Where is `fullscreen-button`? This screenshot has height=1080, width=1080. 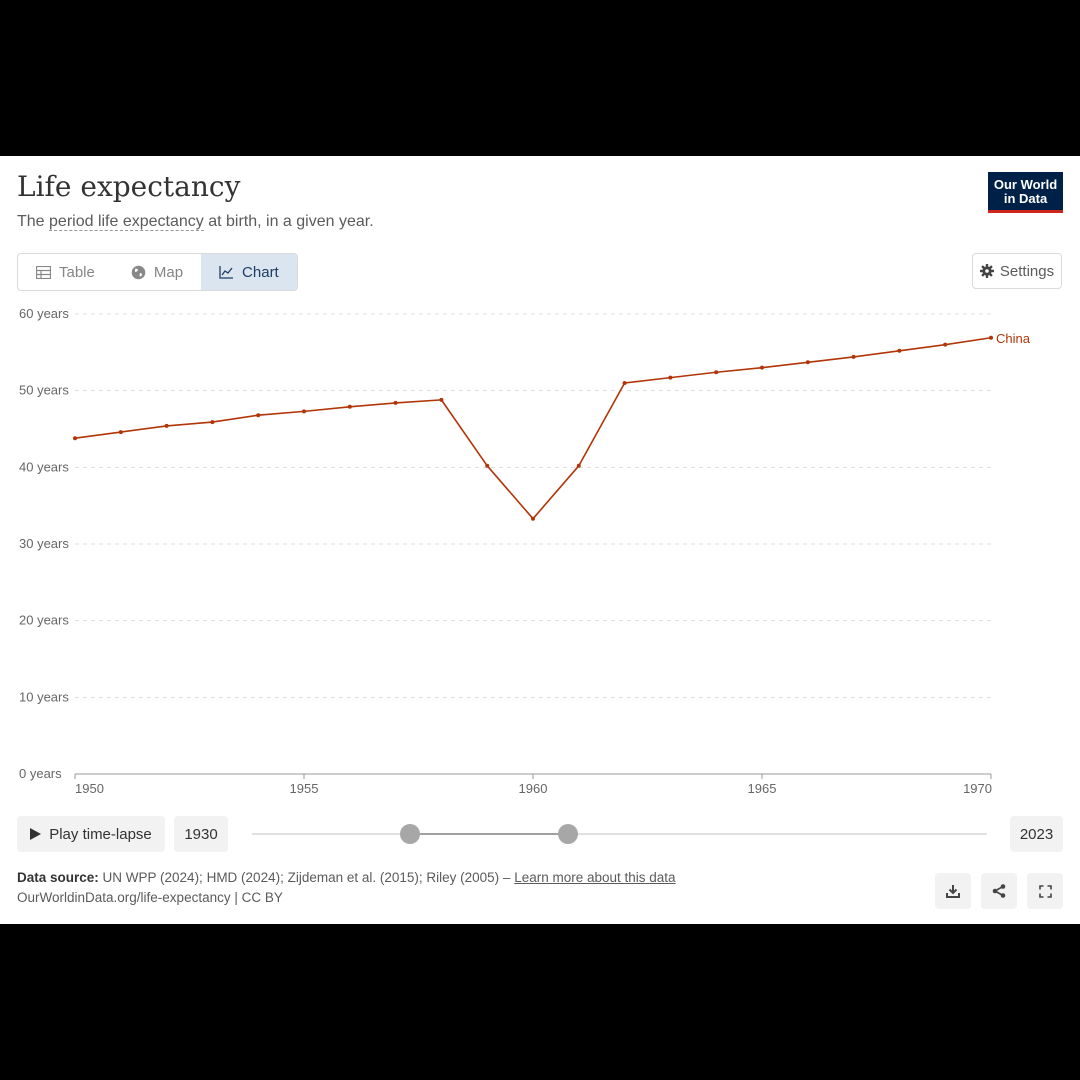
fullscreen-button is located at coordinates (1045, 891).